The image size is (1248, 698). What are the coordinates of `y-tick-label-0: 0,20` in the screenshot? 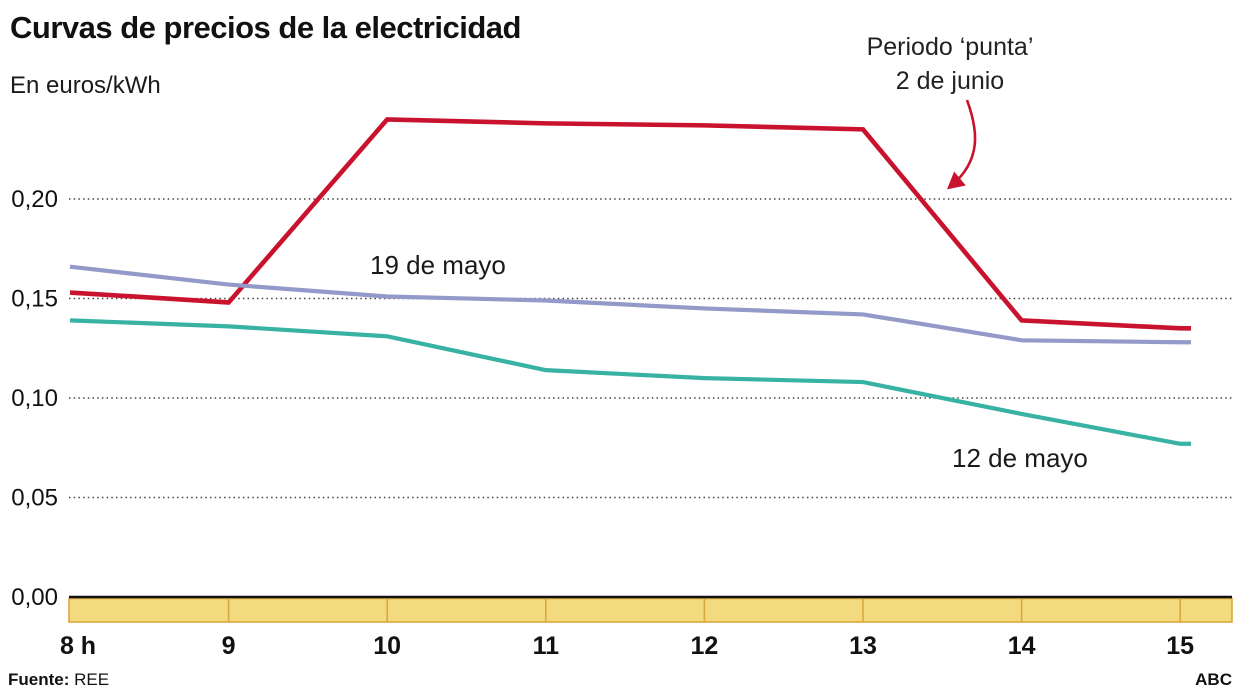 It's located at (34, 199).